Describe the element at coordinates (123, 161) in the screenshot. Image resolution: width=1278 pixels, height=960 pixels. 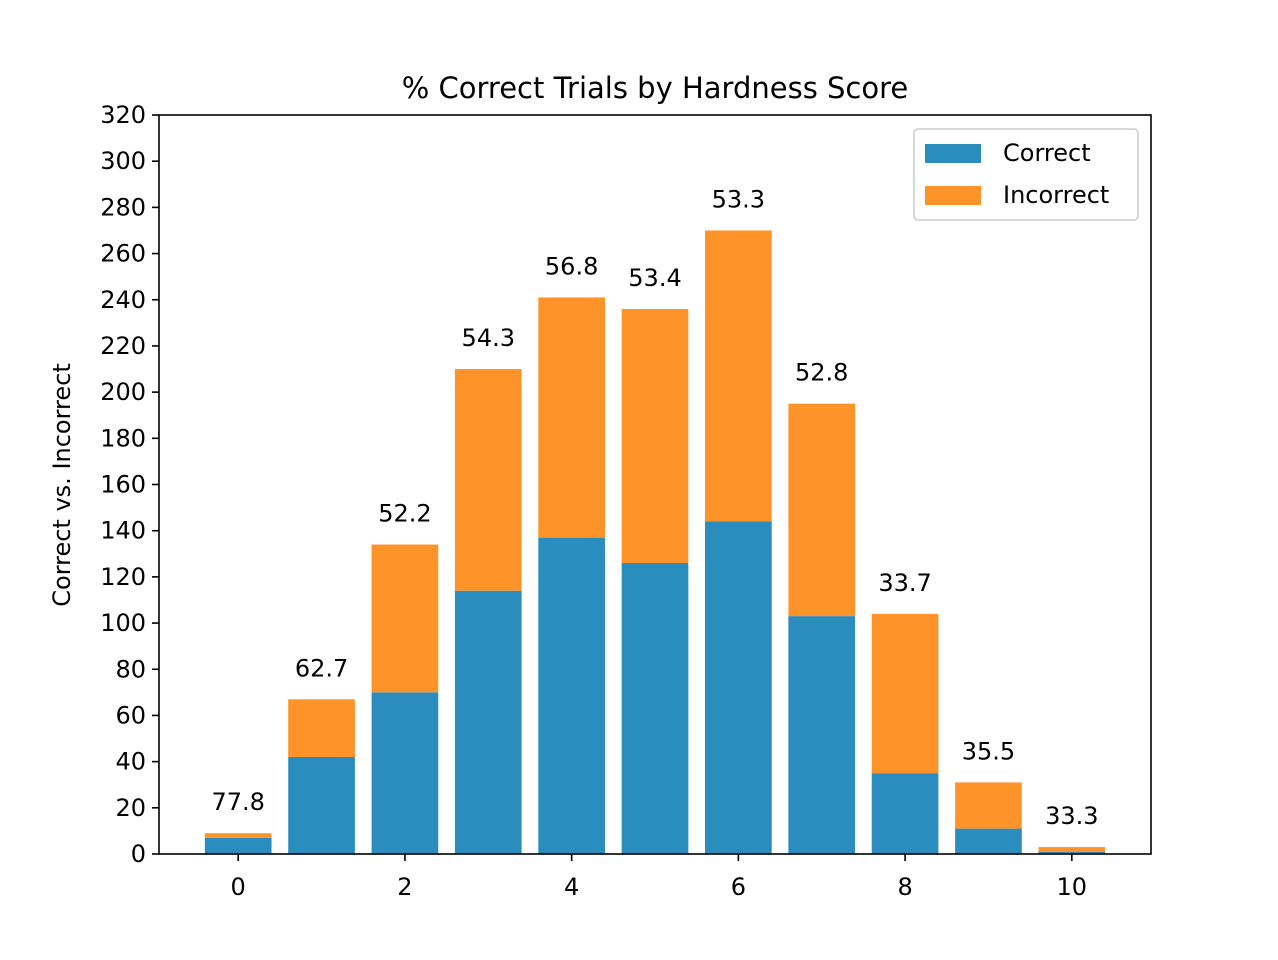
I see `y-tick-label-300: 300` at that location.